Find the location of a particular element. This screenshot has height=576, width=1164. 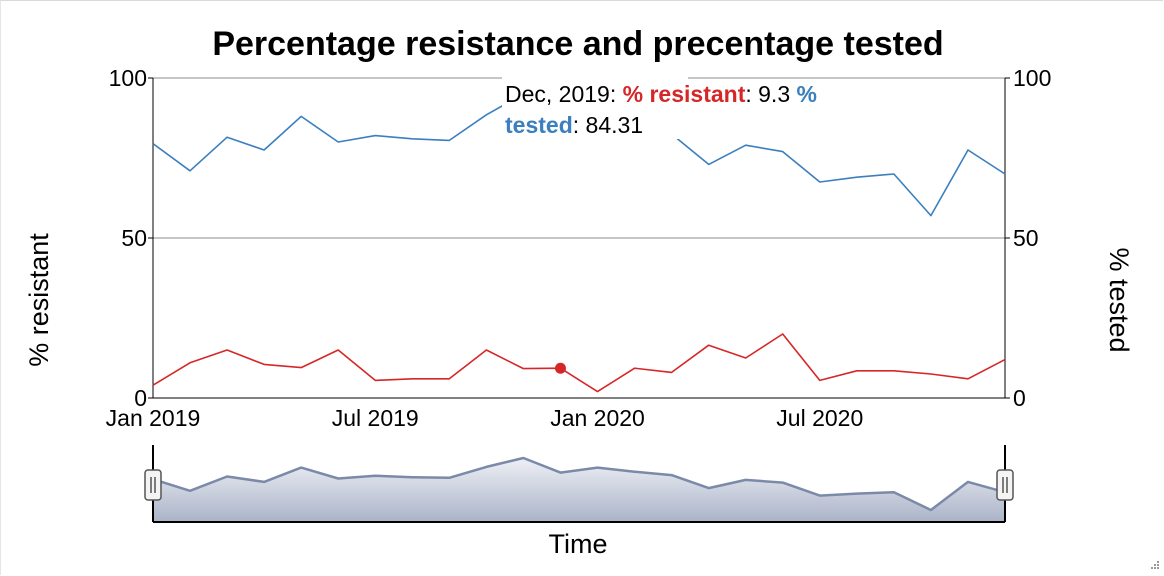

y-left-tick-label: 100 is located at coordinates (128, 78).